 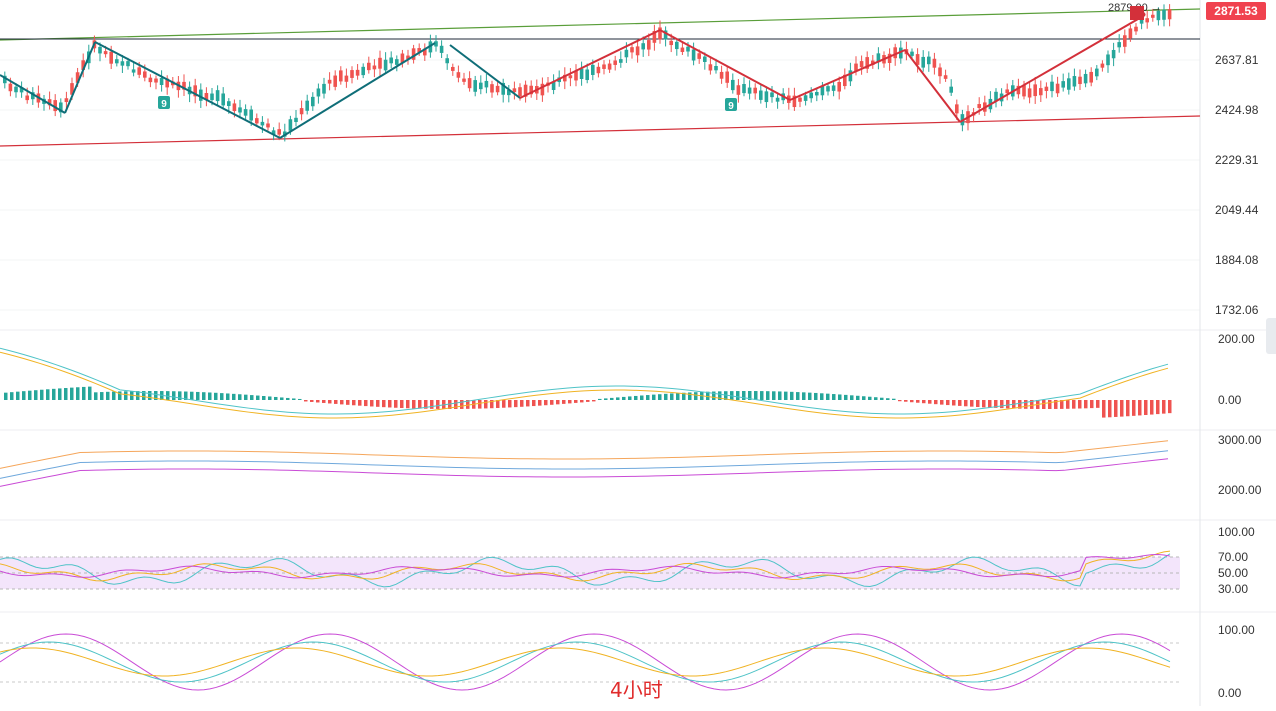 I want to click on kdj-panel, so click(x=590, y=662).